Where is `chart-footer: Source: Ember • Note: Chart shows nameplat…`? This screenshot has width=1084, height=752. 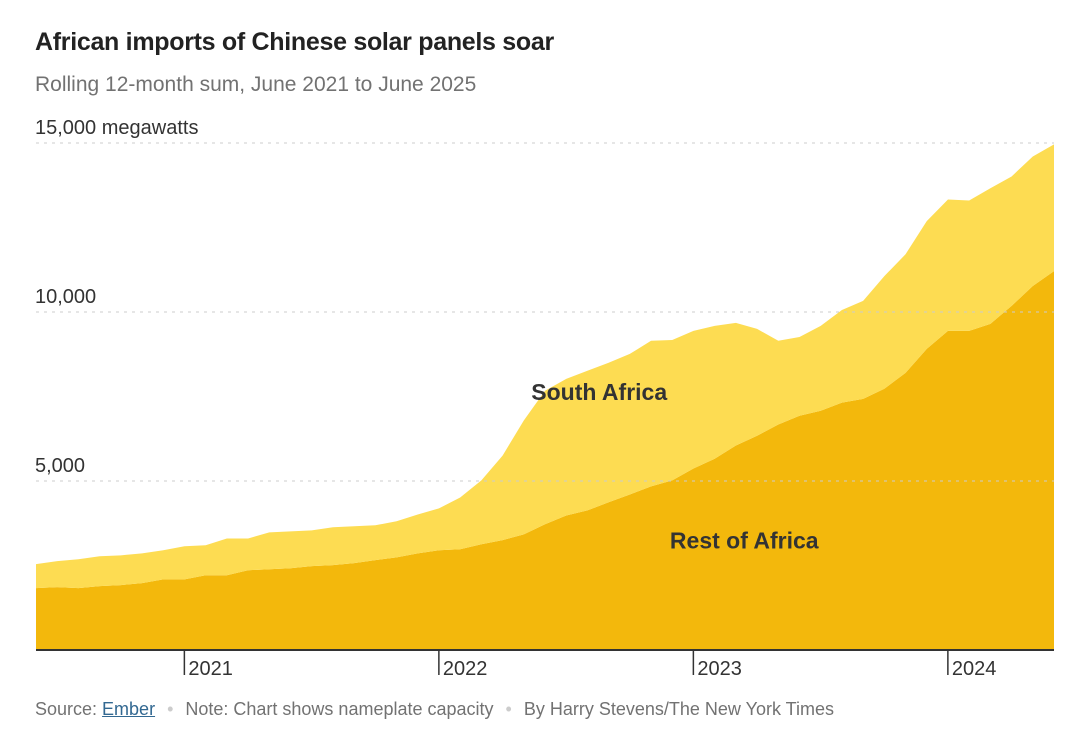 chart-footer: Source: Ember • Note: Chart shows nameplat… is located at coordinates (434, 709).